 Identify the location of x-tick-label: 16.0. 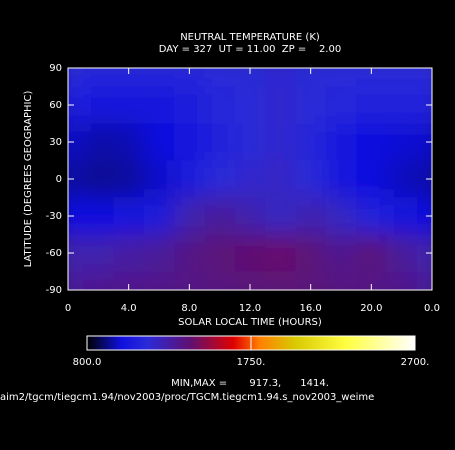
(311, 308).